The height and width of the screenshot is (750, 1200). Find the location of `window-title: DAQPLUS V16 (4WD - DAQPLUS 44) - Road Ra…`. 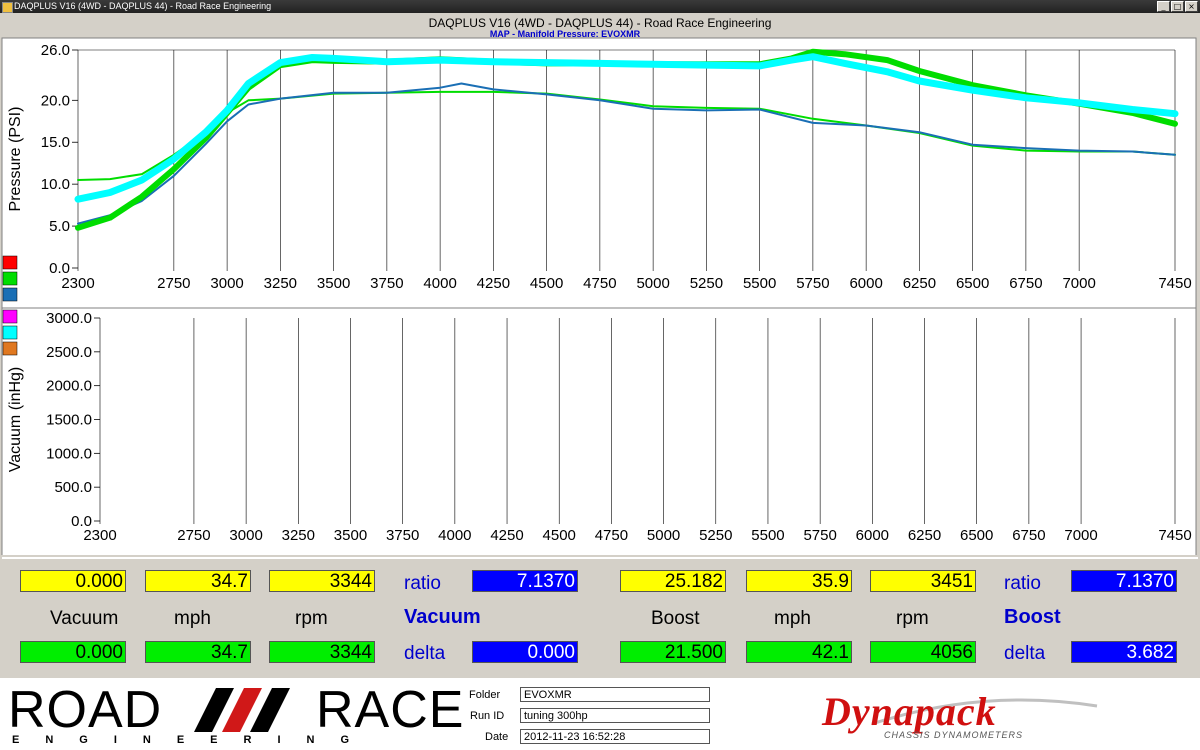

window-title: DAQPLUS V16 (4WD - DAQPLUS 44) - Road Ra… is located at coordinates (143, 6).